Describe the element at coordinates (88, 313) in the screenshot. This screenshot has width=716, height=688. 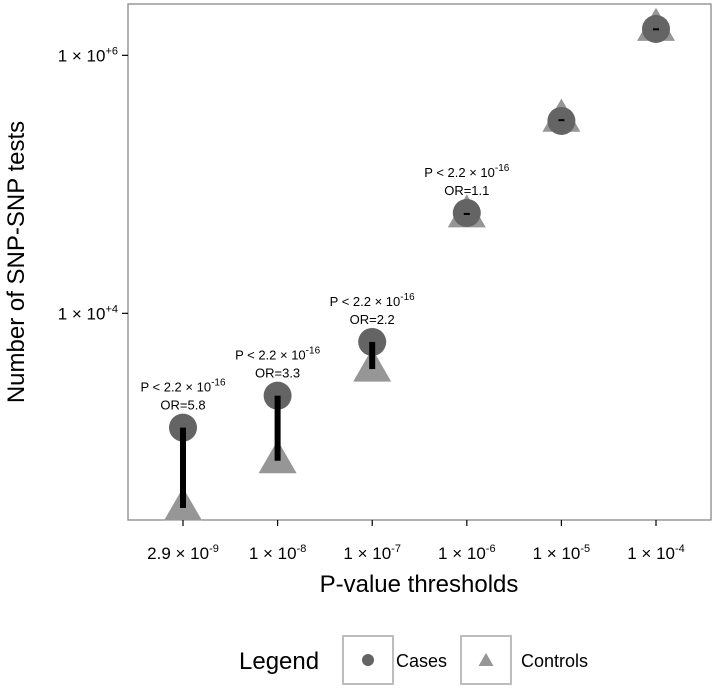
I see `y-tick-label: 1 × 10+4` at that location.